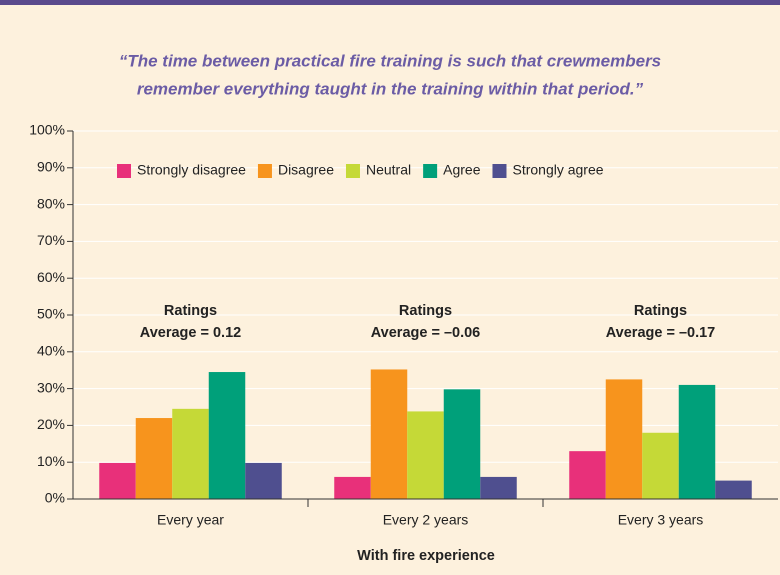 The image size is (780, 575). Describe the element at coordinates (190, 520) in the screenshot. I see `x-tick-label: Every year` at that location.